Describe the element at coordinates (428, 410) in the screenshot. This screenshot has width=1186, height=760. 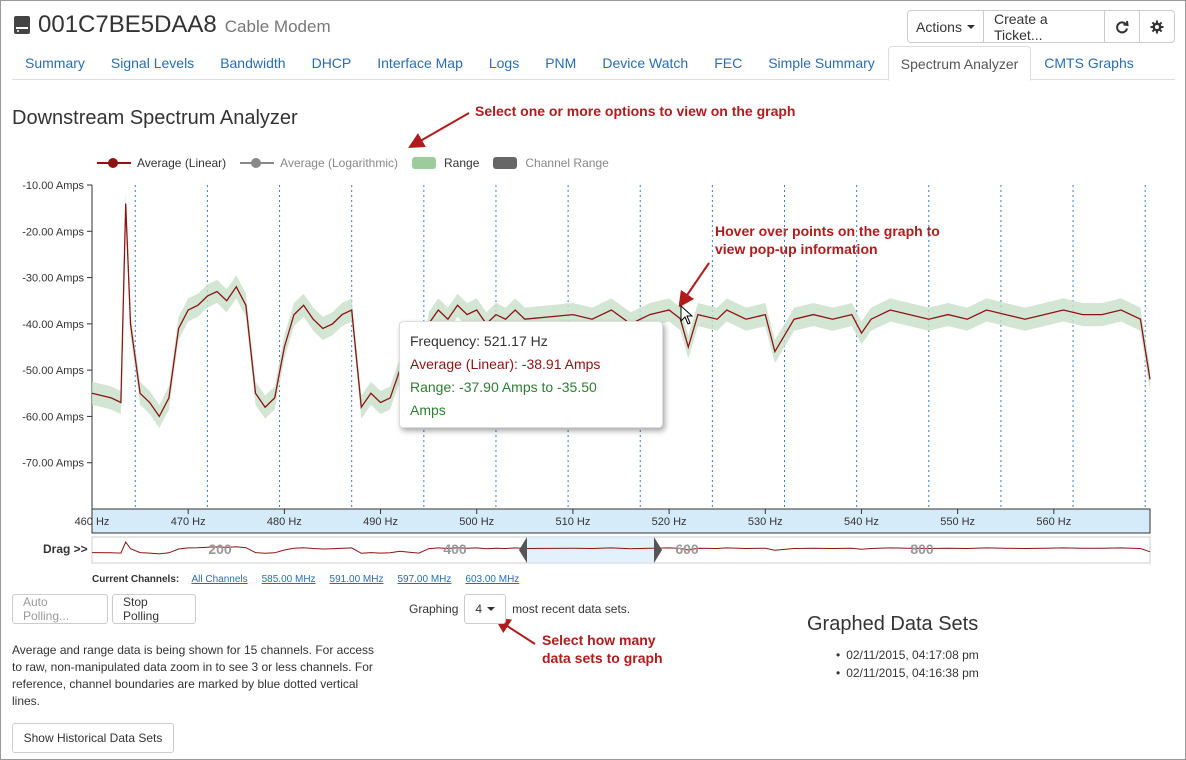
I see `tooltip-range-2: Amps` at that location.